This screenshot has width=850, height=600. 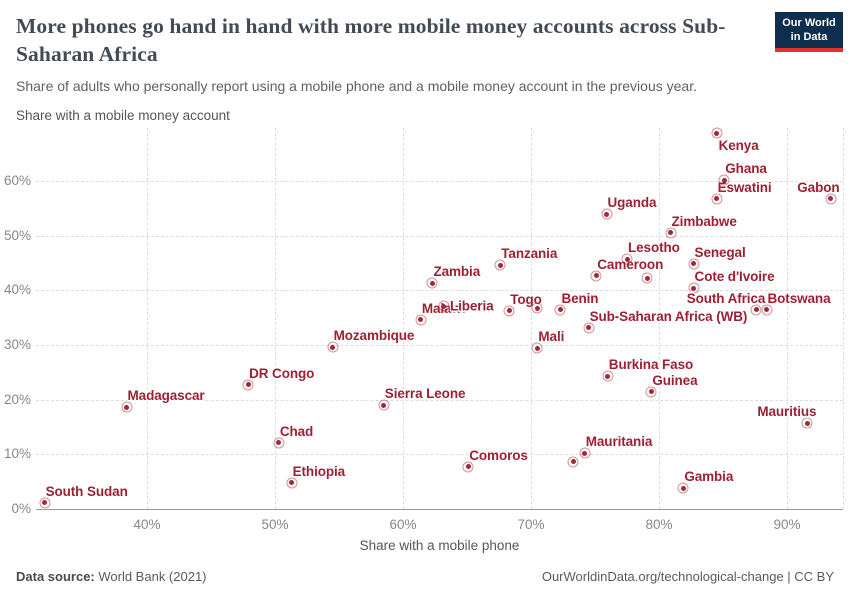 I want to click on owid-logo-line1: Our World, so click(x=809, y=22).